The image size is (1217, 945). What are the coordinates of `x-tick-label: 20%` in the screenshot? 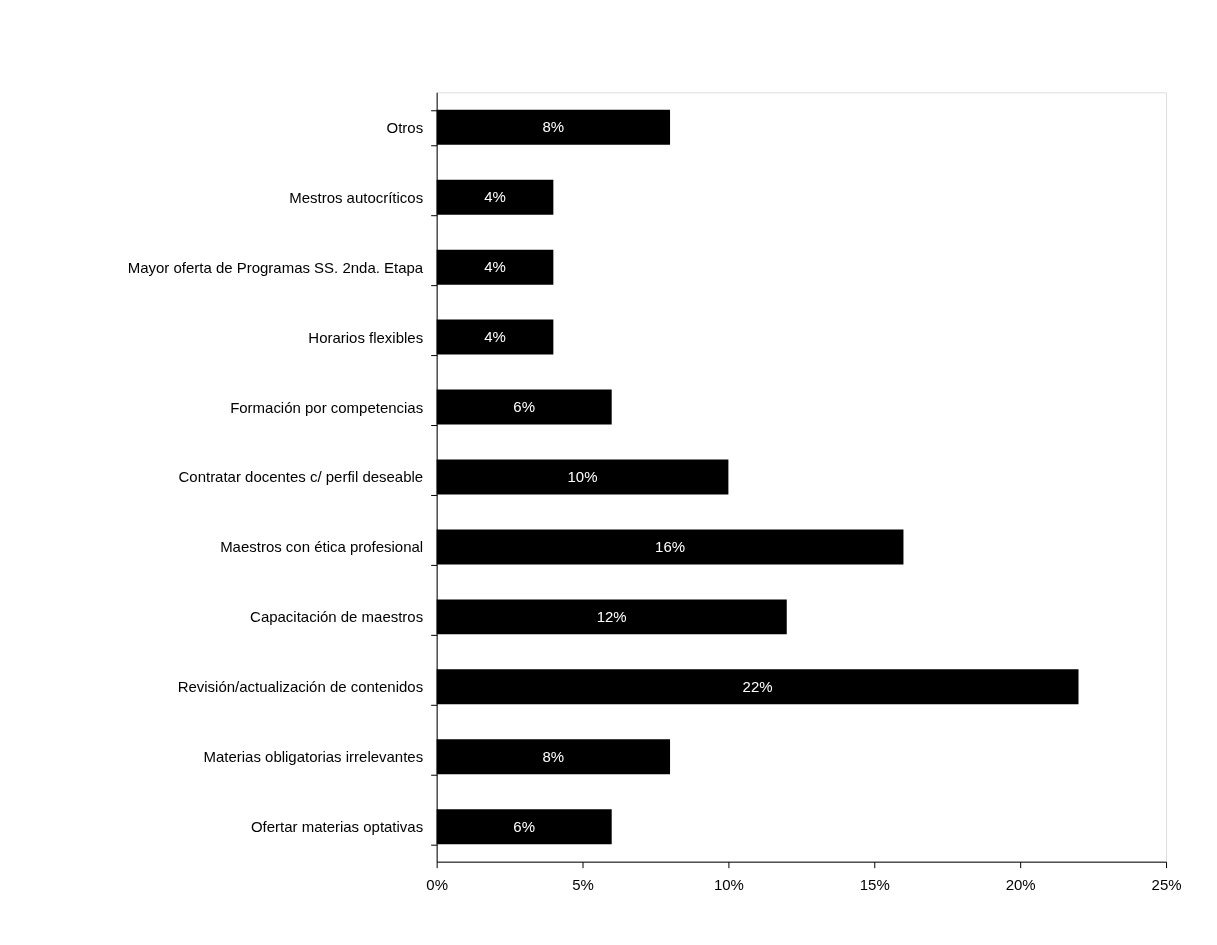 It's located at (1020, 885).